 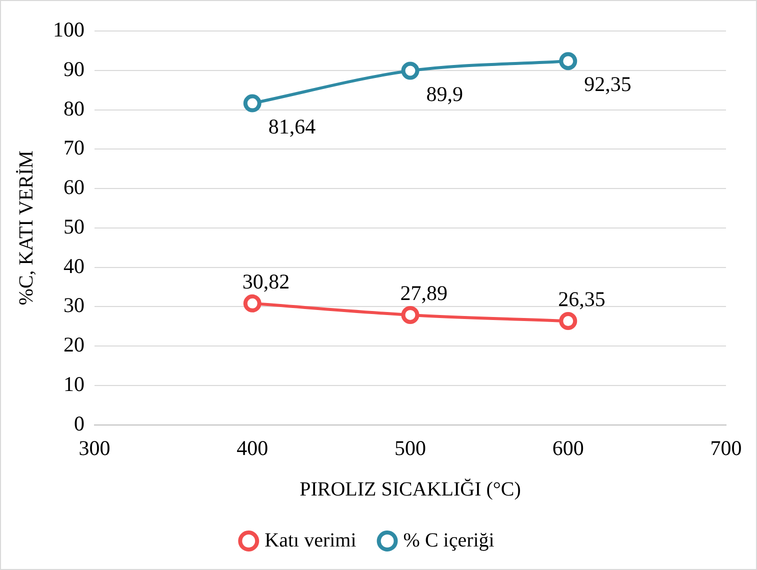 What do you see at coordinates (449, 540) in the screenshot?
I see `legend-label: % C içeriği` at bounding box center [449, 540].